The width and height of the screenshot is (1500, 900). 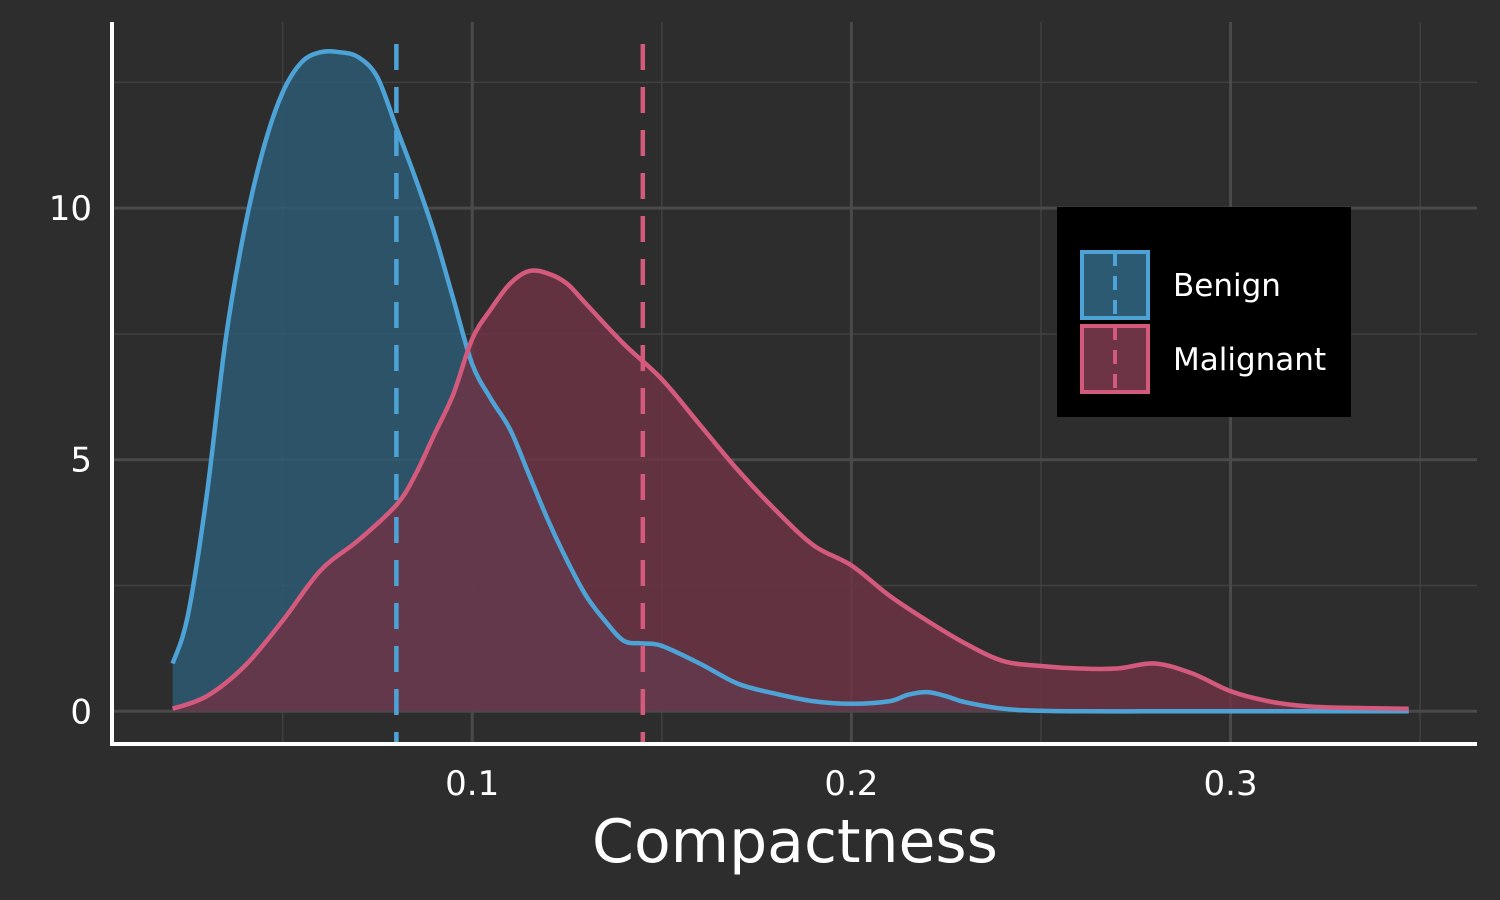 What do you see at coordinates (1204, 312) in the screenshot?
I see `legend: Benign Malignant` at bounding box center [1204, 312].